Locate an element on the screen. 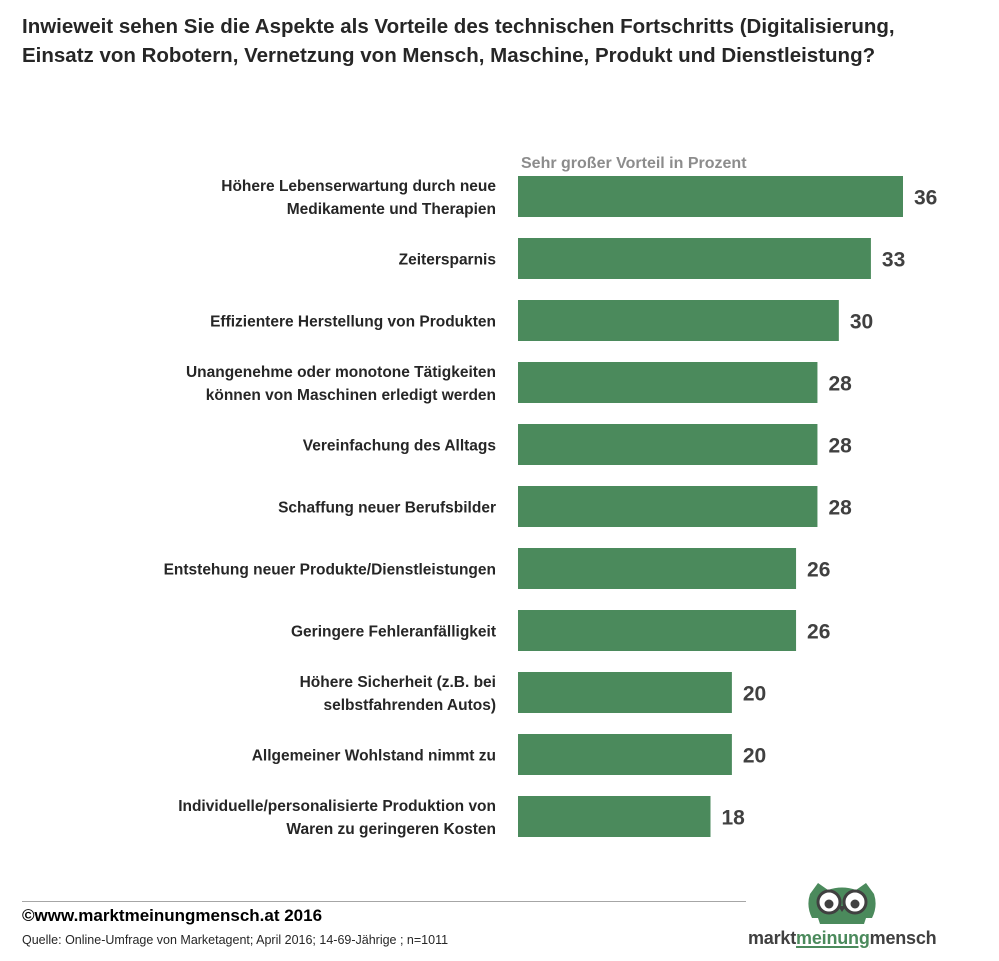 The height and width of the screenshot is (961, 999). data-label-2: 30 is located at coordinates (861, 322).